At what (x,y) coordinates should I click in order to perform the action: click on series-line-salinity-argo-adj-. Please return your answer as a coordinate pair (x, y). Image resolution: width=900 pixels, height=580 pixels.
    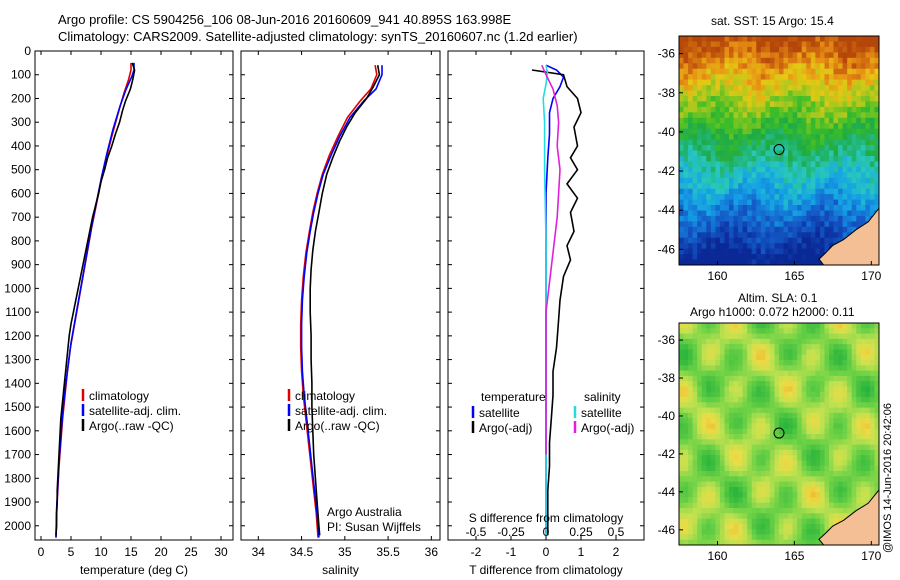
    Looking at the image, I should click on (551, 259).